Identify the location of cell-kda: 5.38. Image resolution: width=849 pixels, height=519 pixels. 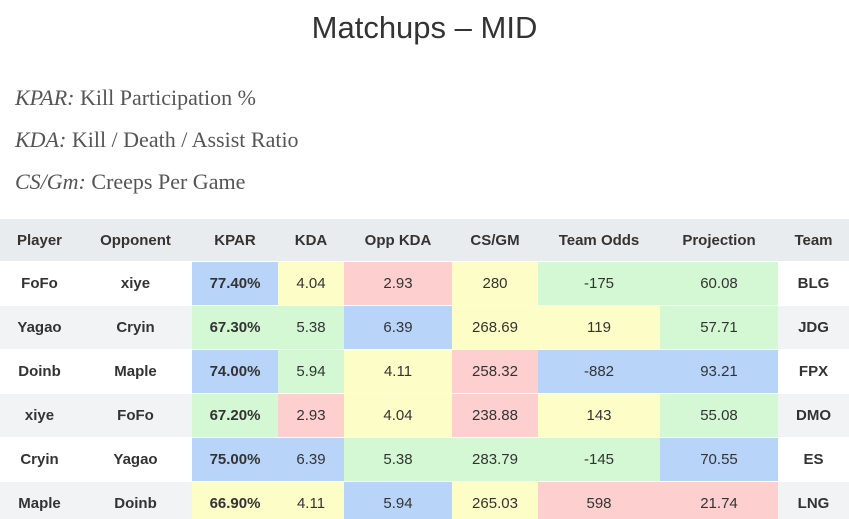
(311, 327).